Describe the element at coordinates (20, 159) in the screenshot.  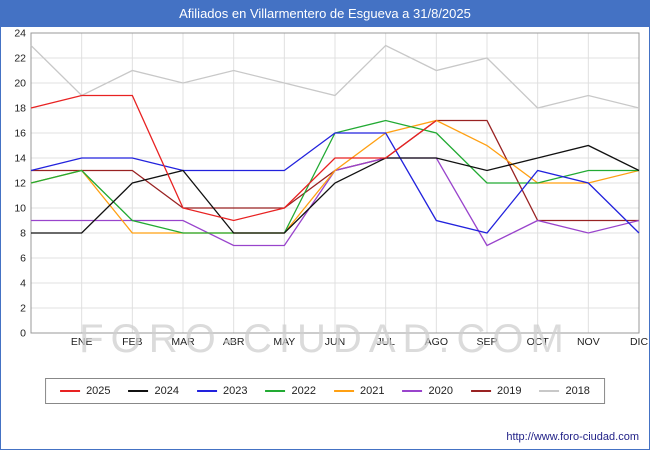
I see `svg-text: 14` at that location.